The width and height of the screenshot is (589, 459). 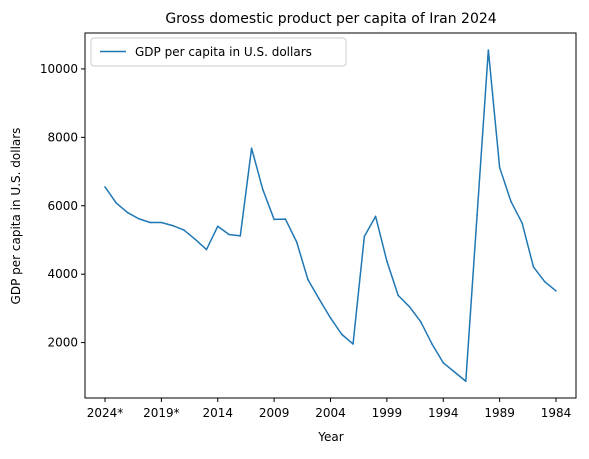 I want to click on y-tick-label: 4000, so click(x=62, y=274).